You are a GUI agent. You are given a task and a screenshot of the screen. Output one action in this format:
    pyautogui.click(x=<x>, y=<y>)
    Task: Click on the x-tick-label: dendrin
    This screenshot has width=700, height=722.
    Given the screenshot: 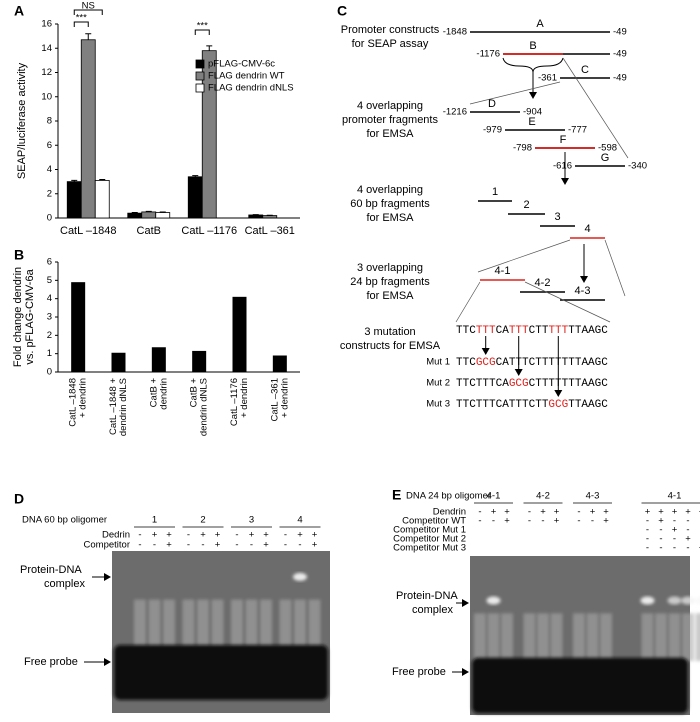 What is the action you would take?
    pyautogui.click(x=163, y=394)
    